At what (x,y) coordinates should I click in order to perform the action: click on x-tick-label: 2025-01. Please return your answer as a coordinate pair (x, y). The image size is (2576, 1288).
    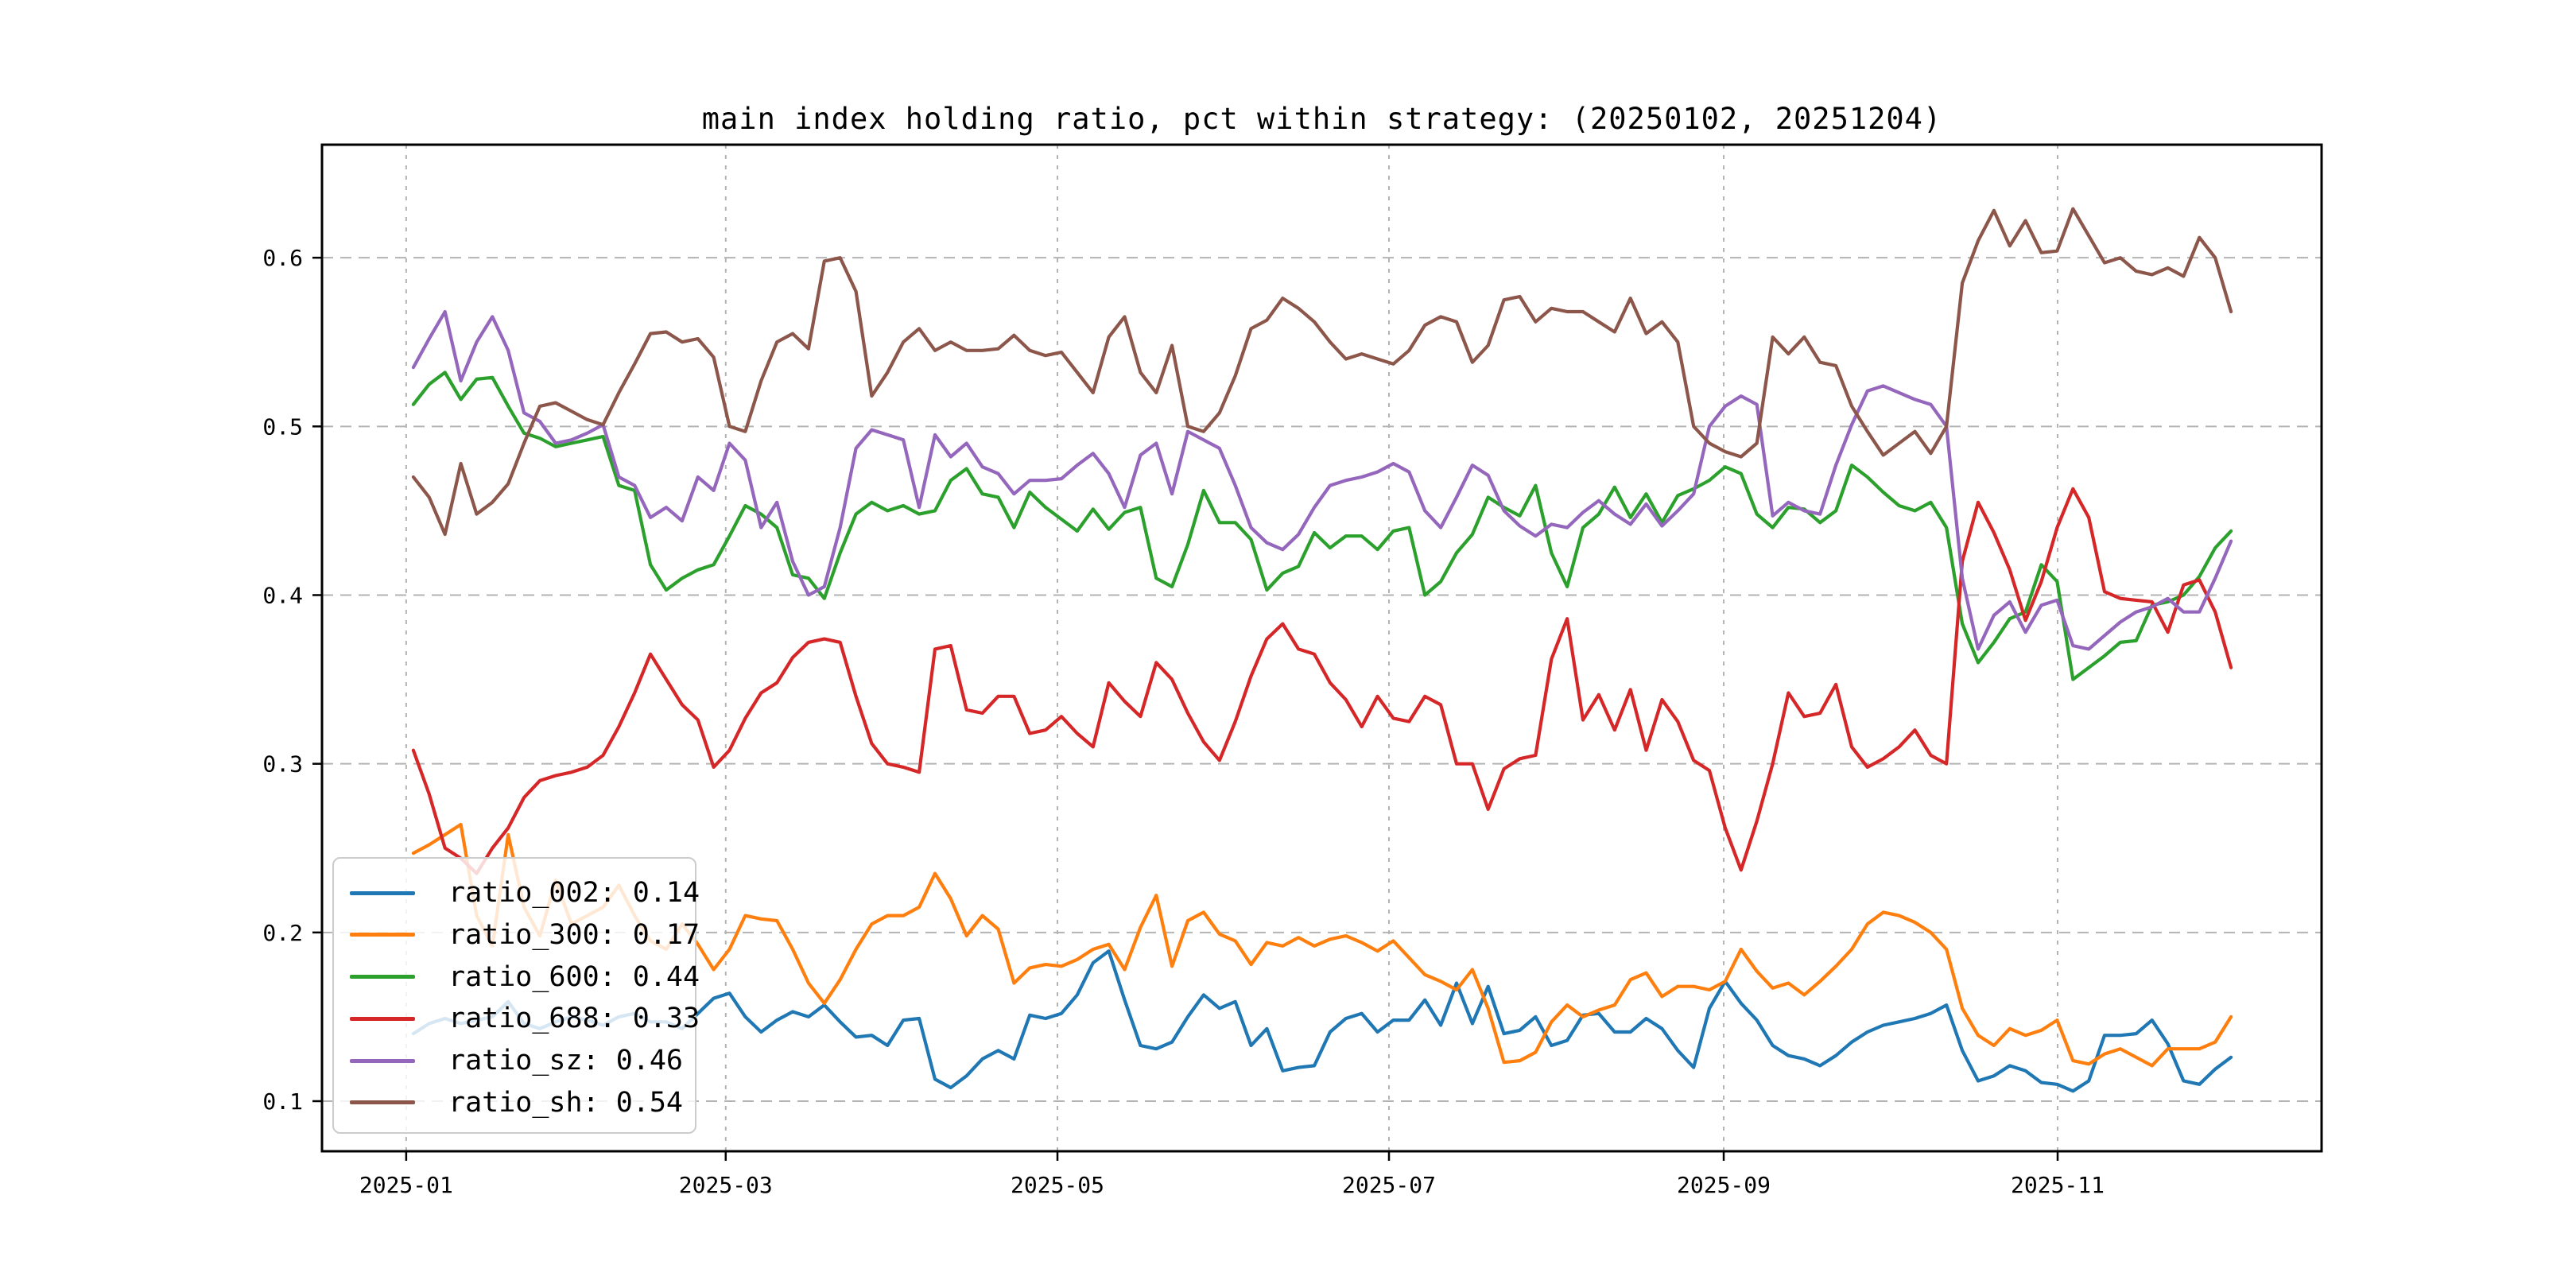
    Looking at the image, I should click on (406, 1185).